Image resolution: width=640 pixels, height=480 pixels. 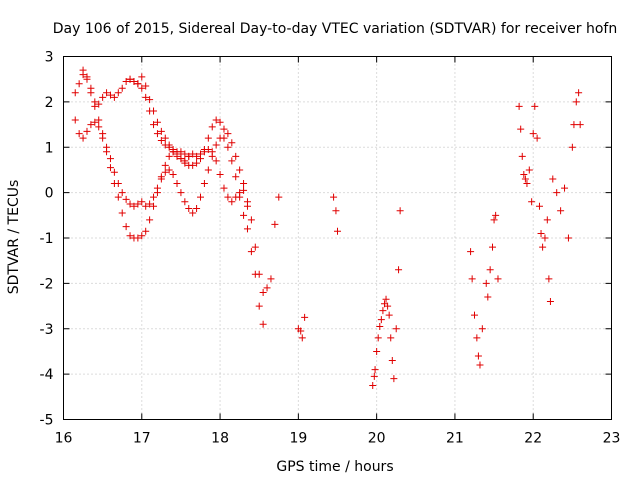 I want to click on x-tick-label: 21, so click(x=455, y=439).